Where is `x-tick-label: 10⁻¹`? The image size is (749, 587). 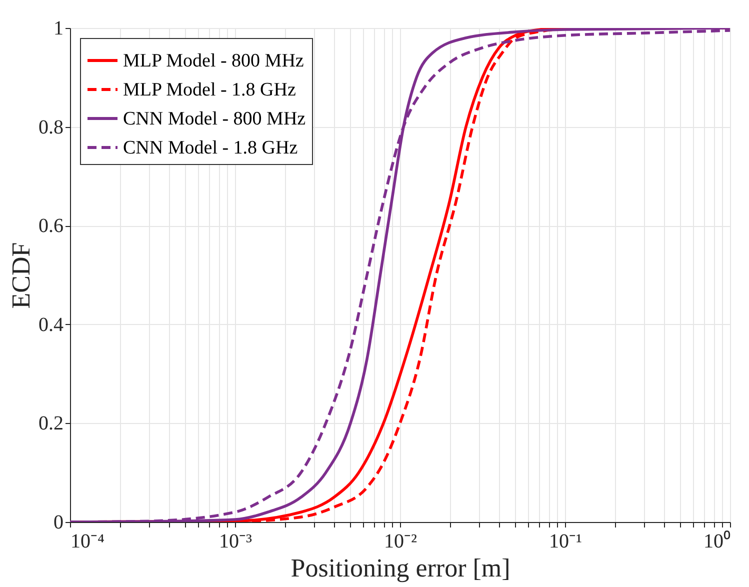
x-tick-label: 10⁻¹ is located at coordinates (565, 541).